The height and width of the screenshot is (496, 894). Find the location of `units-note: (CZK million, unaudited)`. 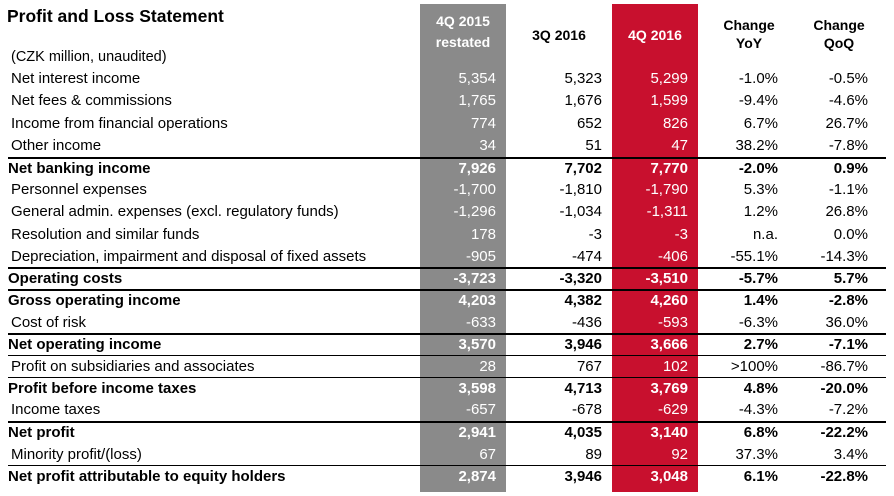

units-note: (CZK million, unaudited) is located at coordinates (89, 57).